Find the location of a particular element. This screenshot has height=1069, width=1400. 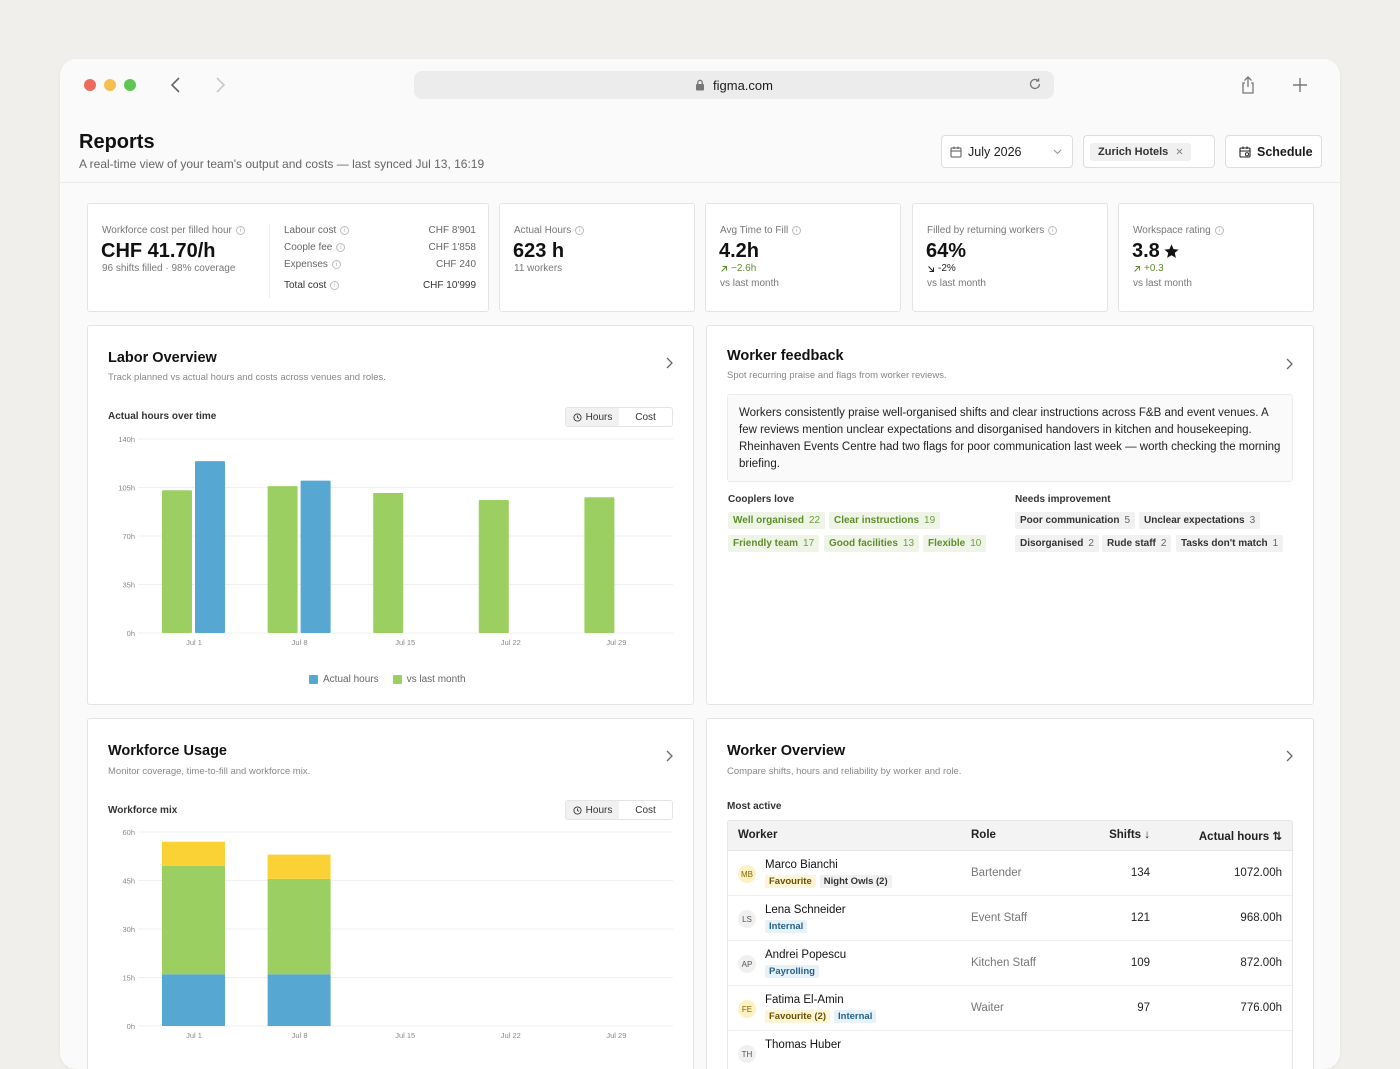

kpi-label: Workforce cost per filled hour i is located at coordinates (173, 230).